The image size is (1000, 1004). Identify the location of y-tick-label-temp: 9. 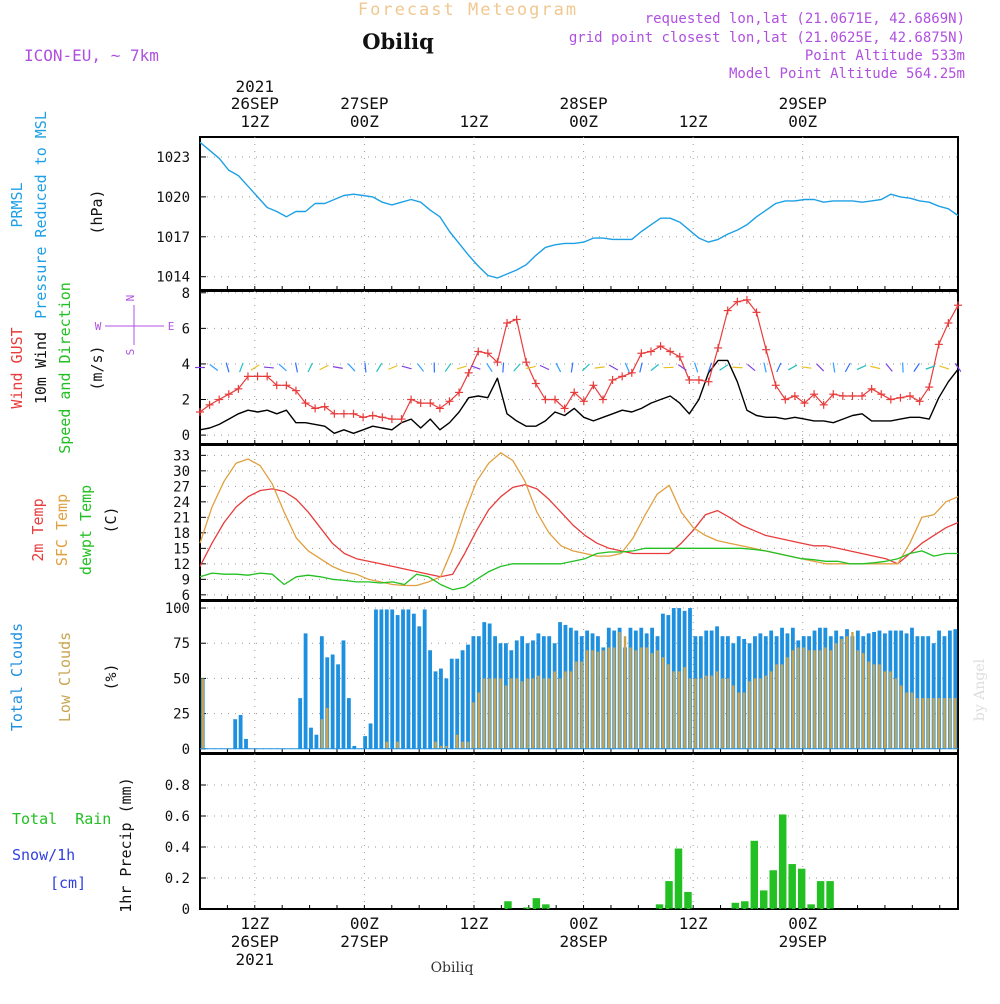
(186, 580).